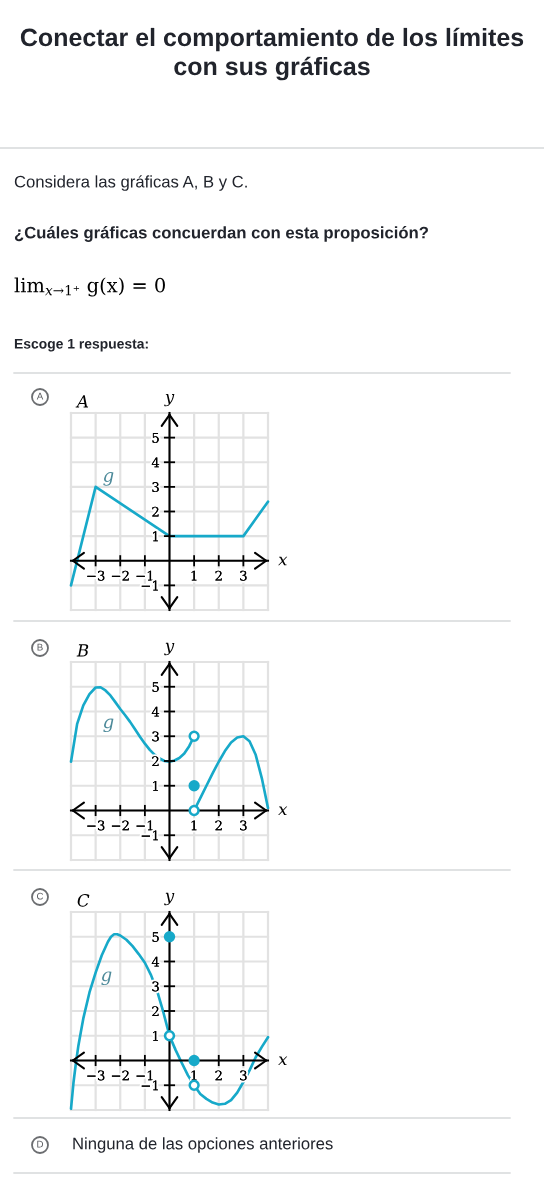  Describe the element at coordinates (203, 1145) in the screenshot. I see `text: Ninguna de las opciones anteriores` at that location.